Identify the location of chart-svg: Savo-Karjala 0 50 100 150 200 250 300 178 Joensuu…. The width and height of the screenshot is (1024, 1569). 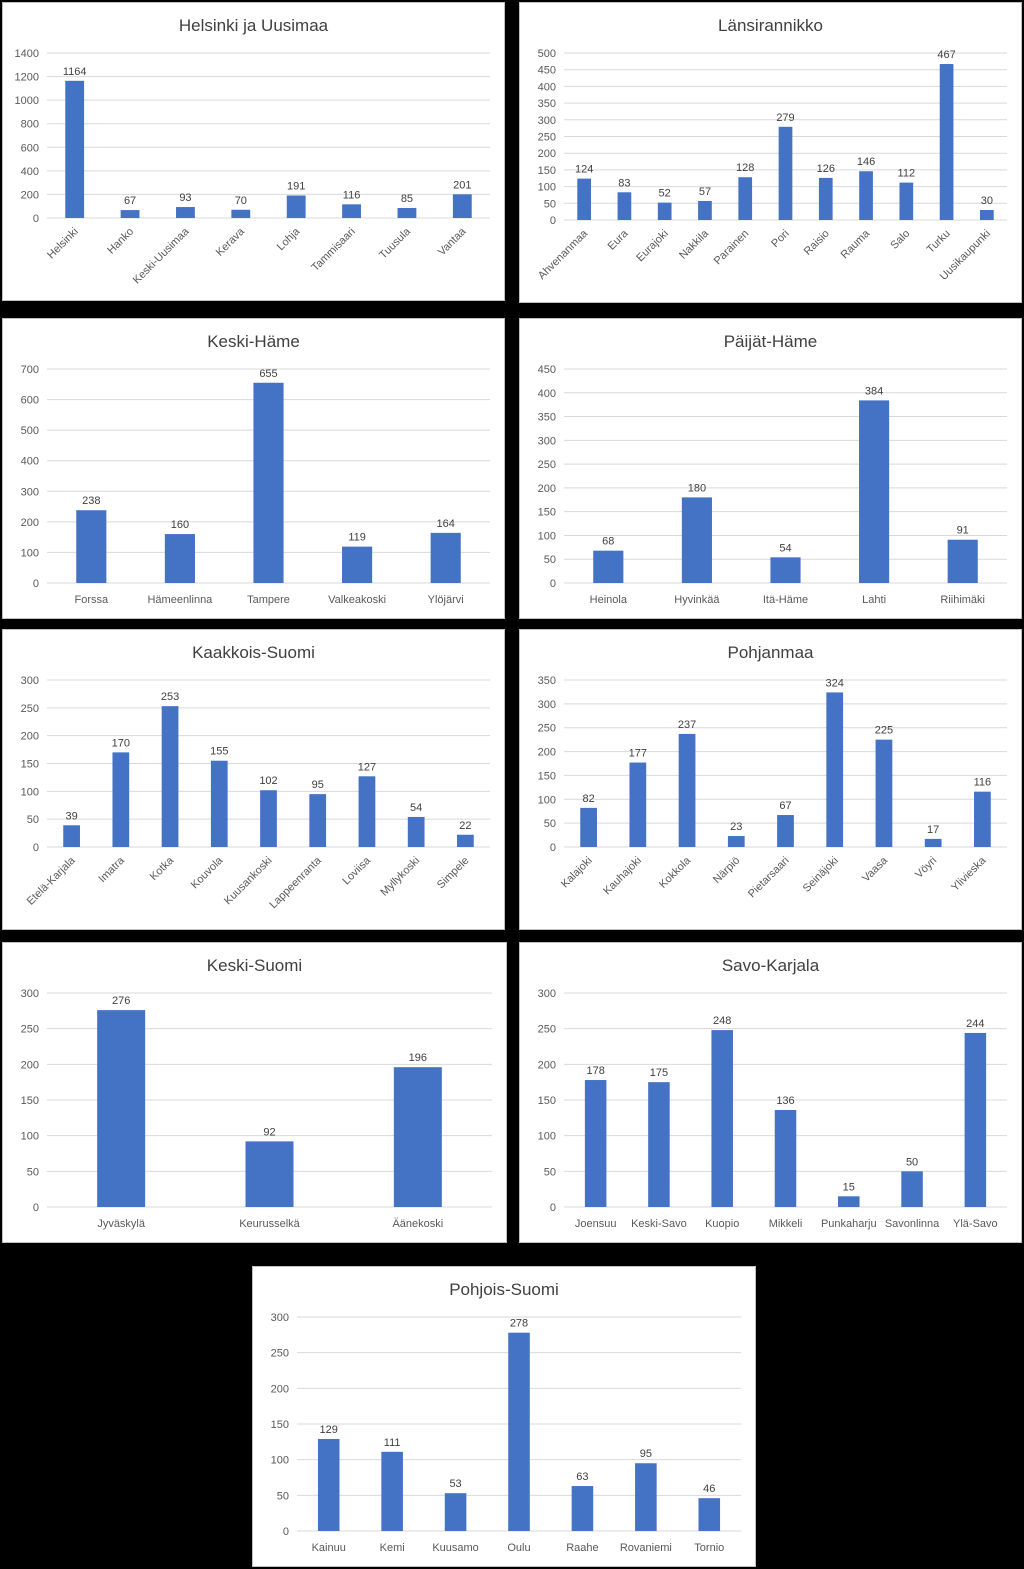
(772, 1093).